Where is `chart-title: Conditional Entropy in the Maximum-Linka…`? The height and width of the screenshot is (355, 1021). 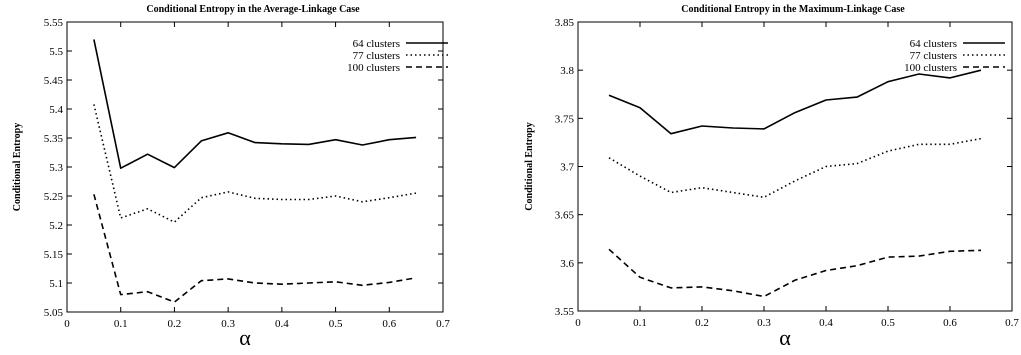
chart-title: Conditional Entropy in the Maximum-Linka… is located at coordinates (793, 9).